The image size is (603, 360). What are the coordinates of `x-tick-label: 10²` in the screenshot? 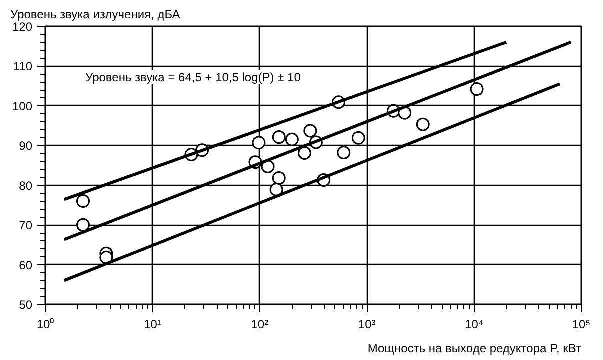 It's located at (260, 325).